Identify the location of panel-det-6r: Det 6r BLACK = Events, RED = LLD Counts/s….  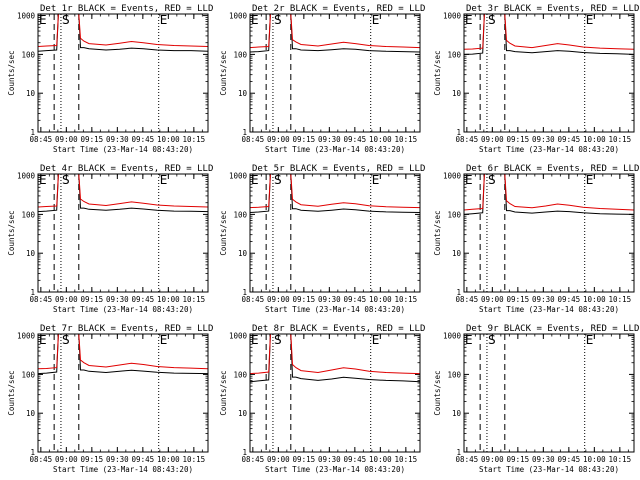
(536, 239).